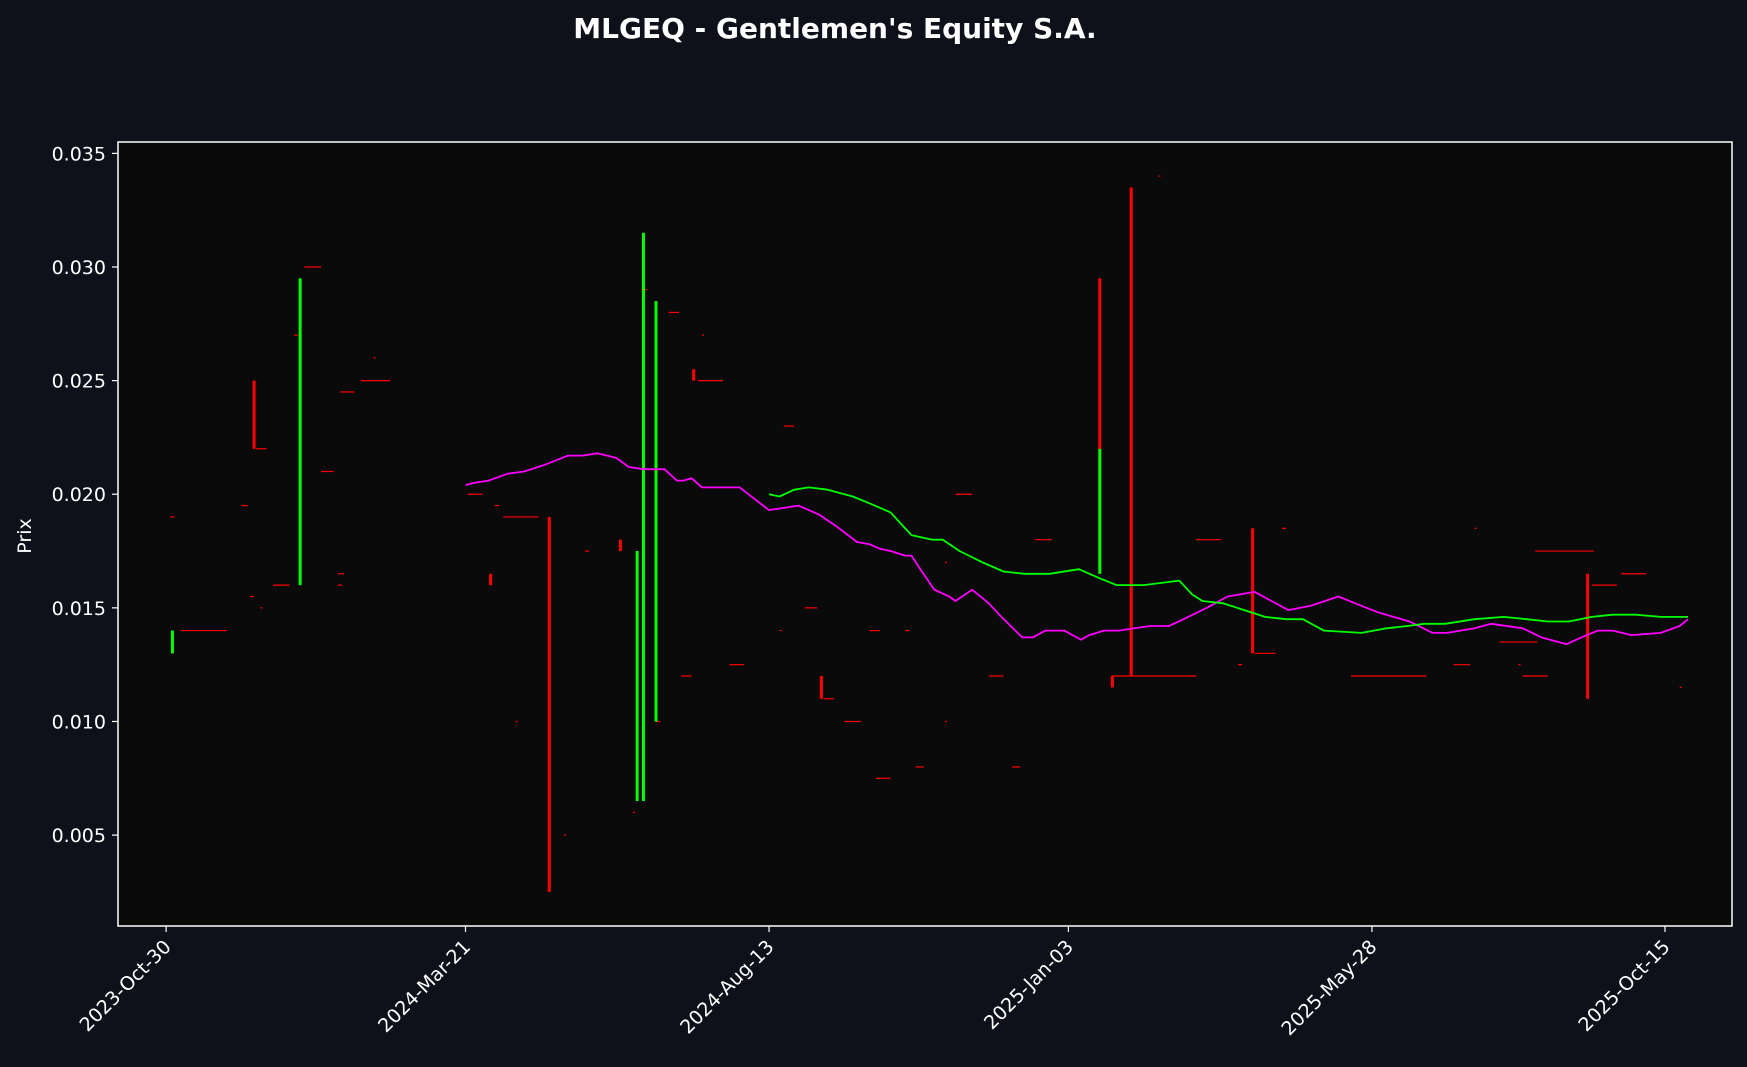 The height and width of the screenshot is (1067, 1747). I want to click on y-tick-label: 0.015, so click(79, 609).